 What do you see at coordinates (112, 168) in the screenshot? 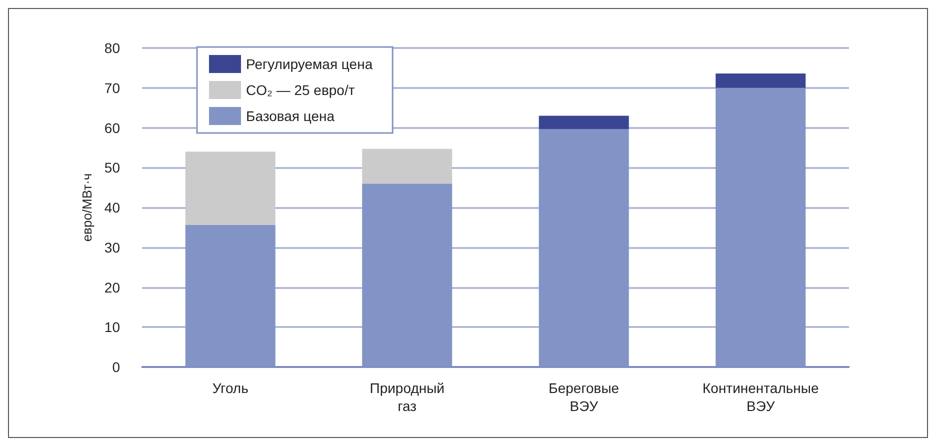
I see `y-tick-label: 50` at bounding box center [112, 168].